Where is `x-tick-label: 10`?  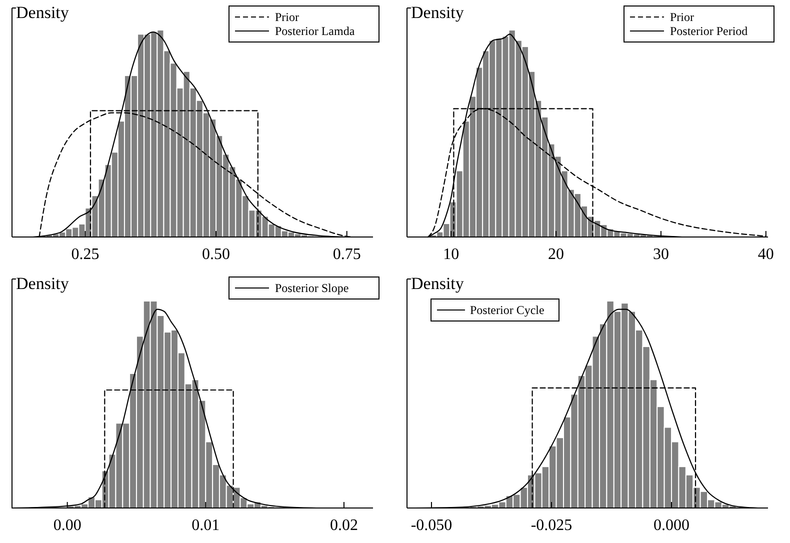
x-tick-label: 10 is located at coordinates (451, 254).